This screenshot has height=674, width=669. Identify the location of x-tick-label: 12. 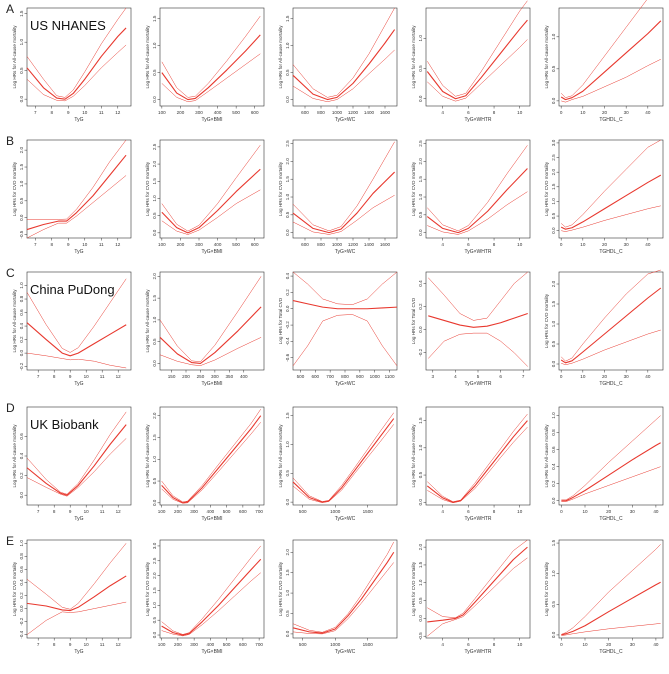
(118, 112).